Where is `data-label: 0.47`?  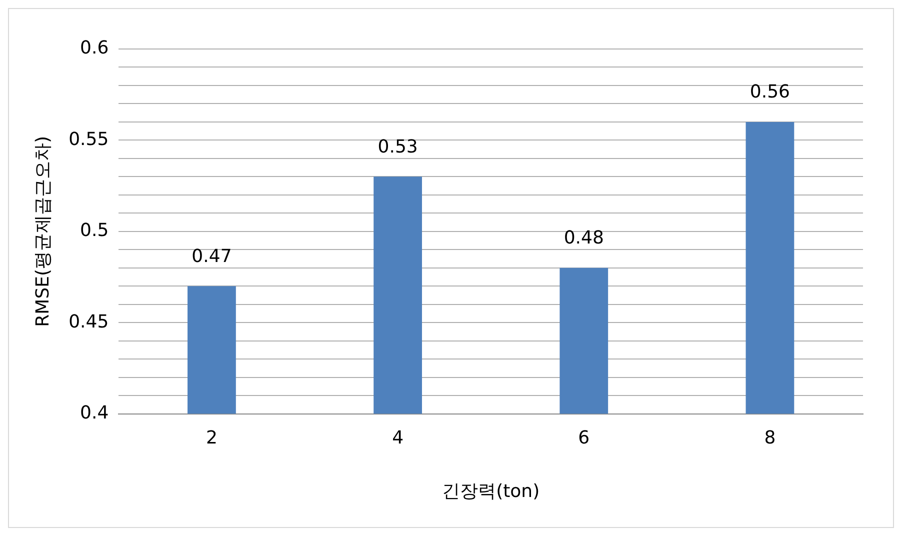
data-label: 0.47 is located at coordinates (212, 256).